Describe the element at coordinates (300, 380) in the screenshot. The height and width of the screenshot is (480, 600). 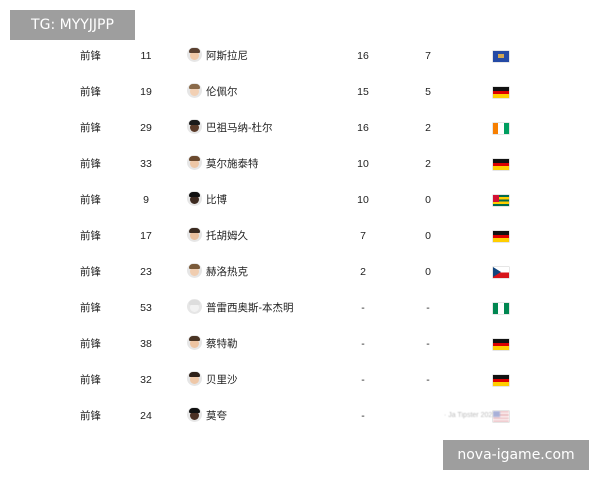
I see `player-row: 前锋 32 贝里沙 - -` at that location.